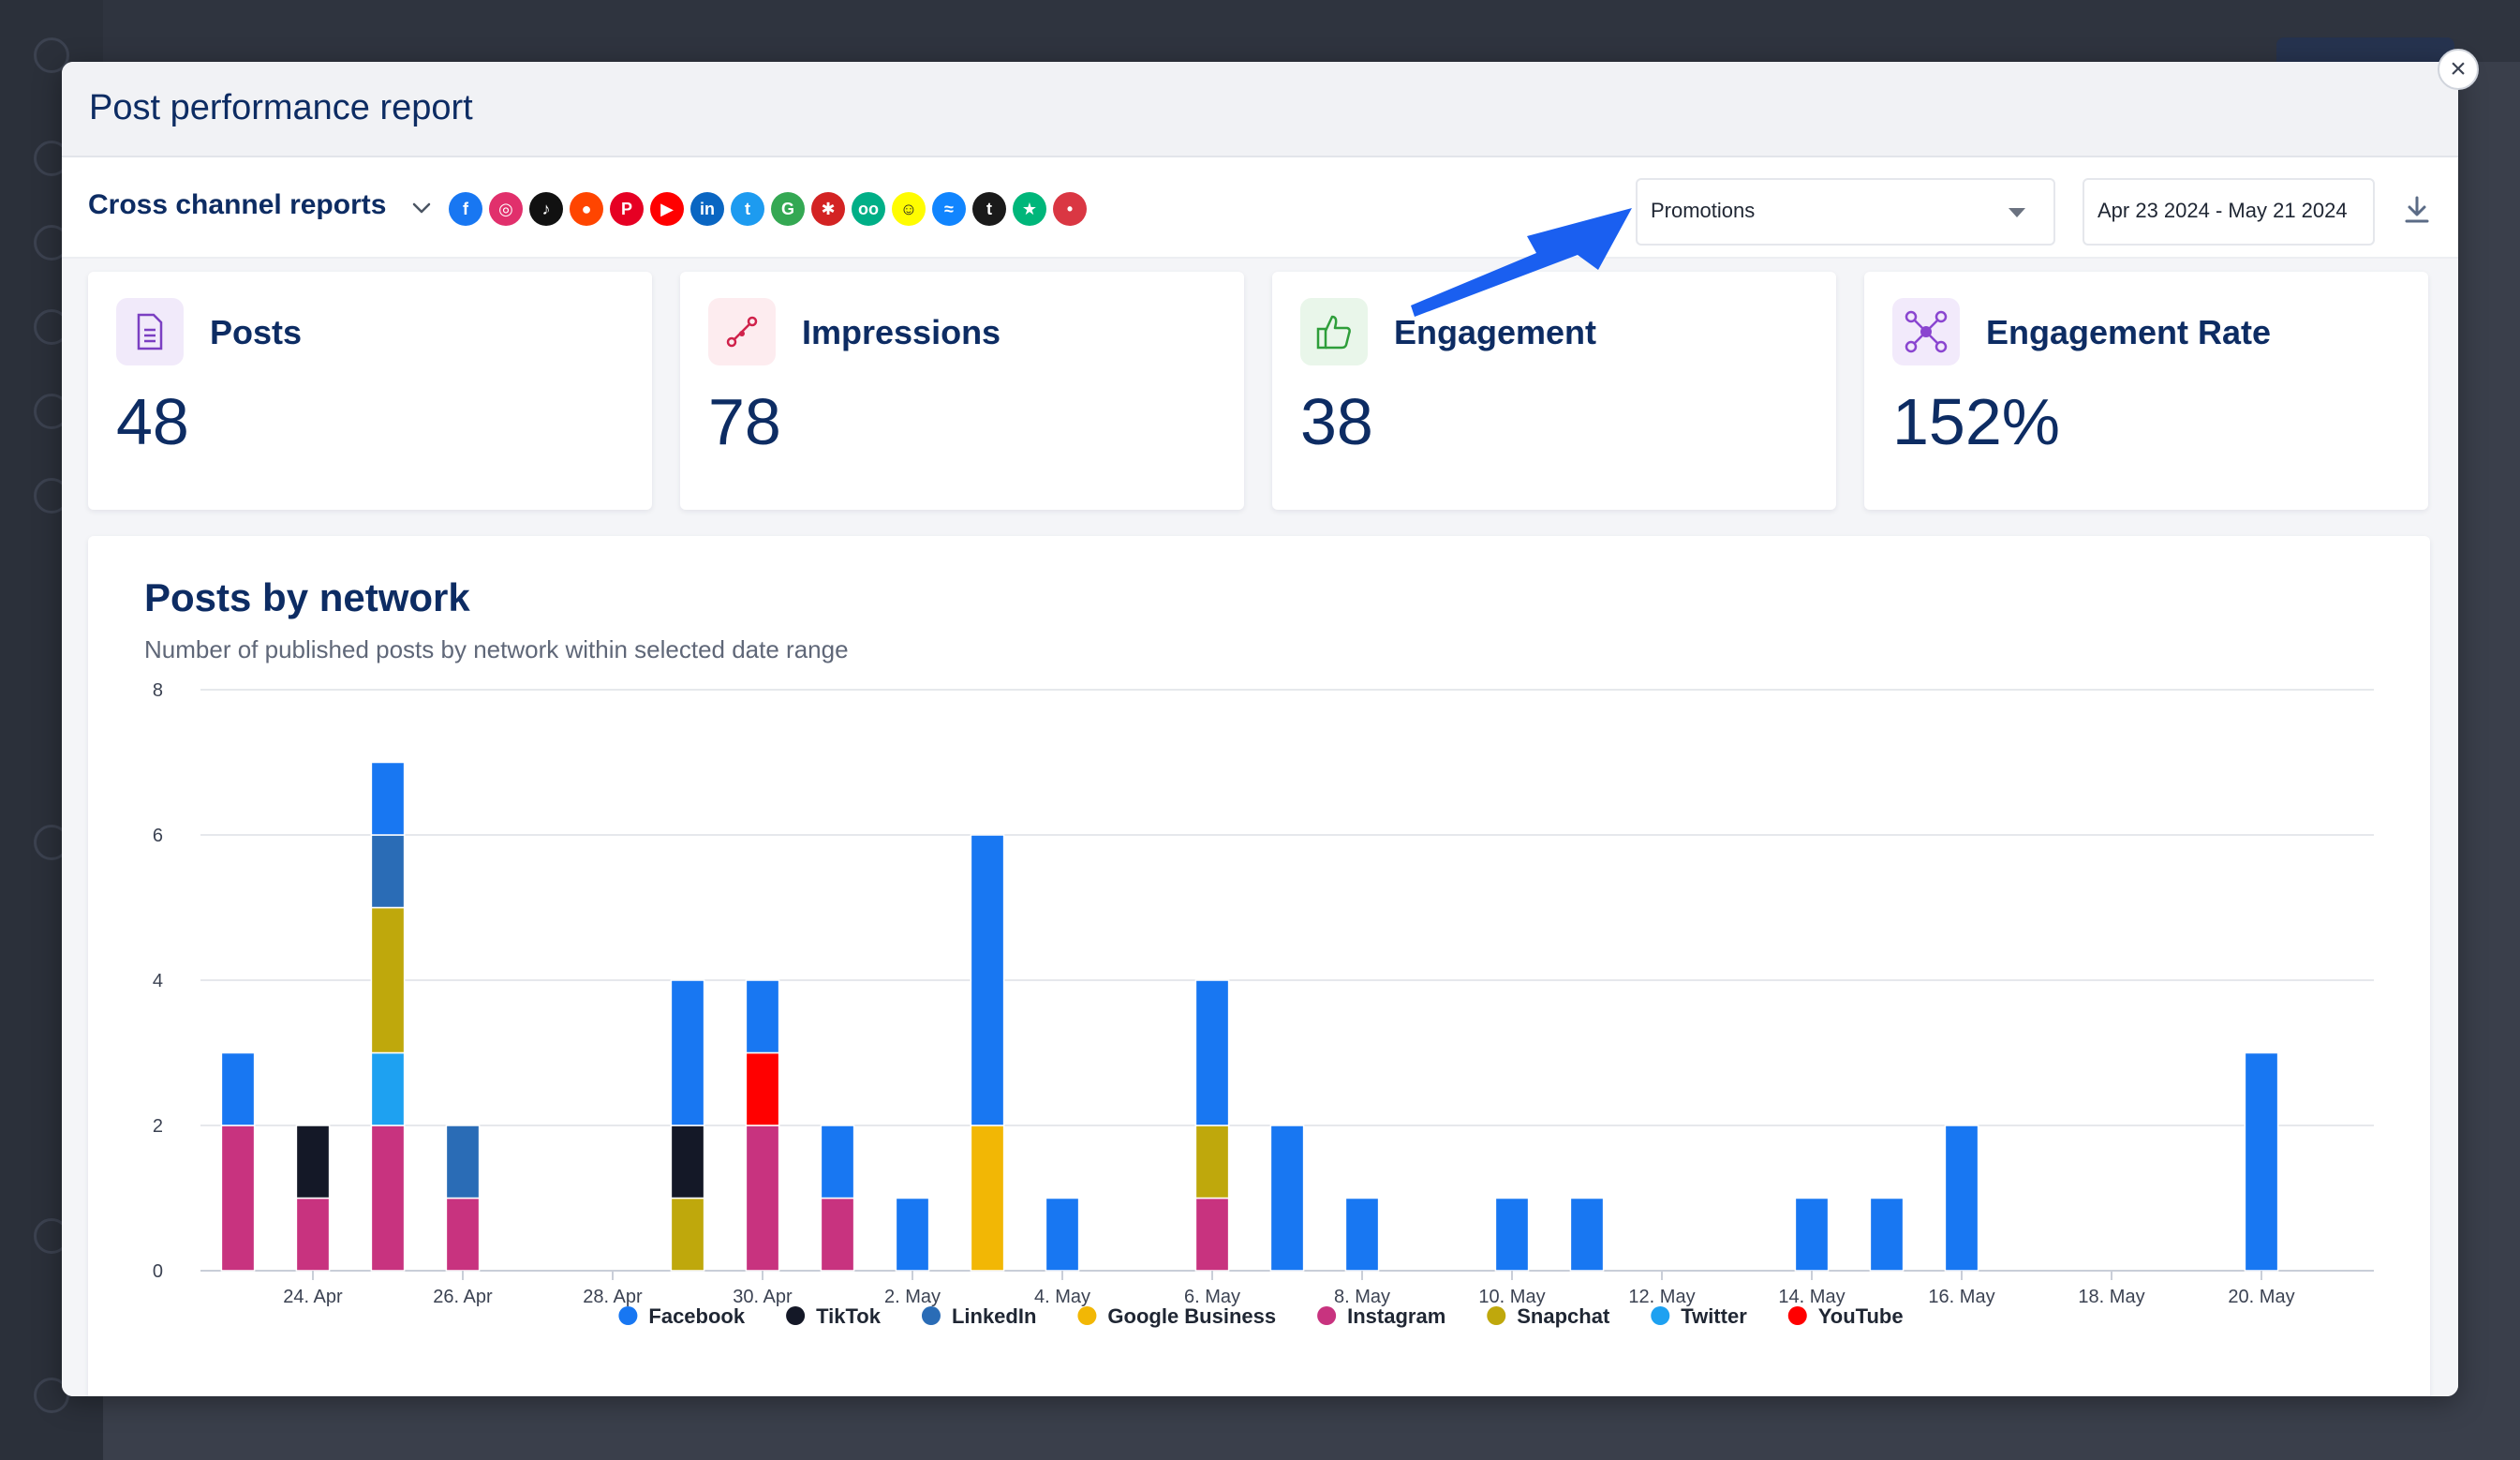  What do you see at coordinates (152, 421) in the screenshot?
I see `metric-value: 48` at bounding box center [152, 421].